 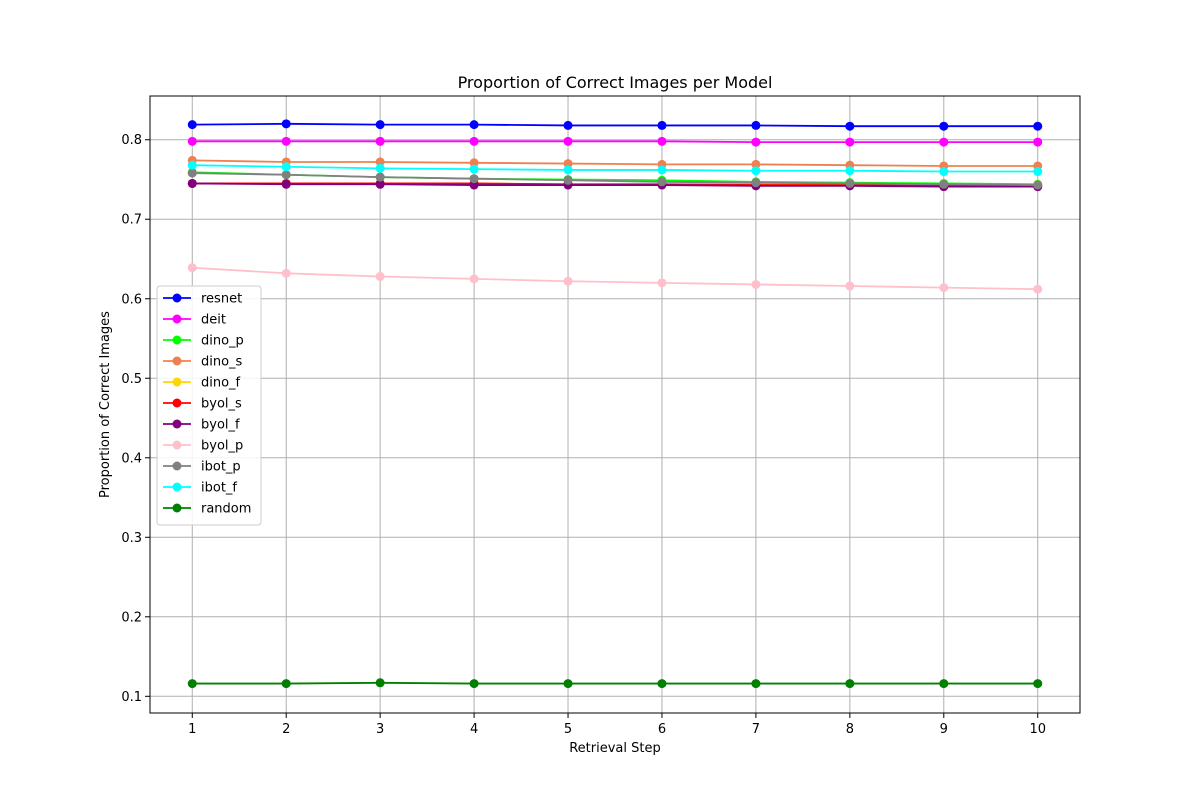 I want to click on legend-item-random: random, so click(x=207, y=509).